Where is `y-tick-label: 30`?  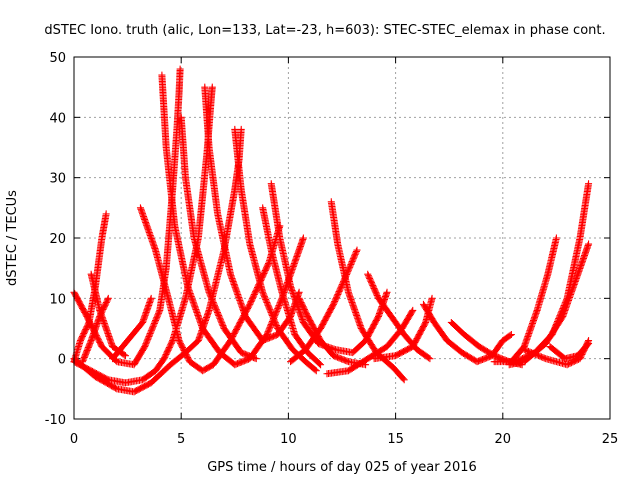
y-tick-label: 30 is located at coordinates (57, 179).